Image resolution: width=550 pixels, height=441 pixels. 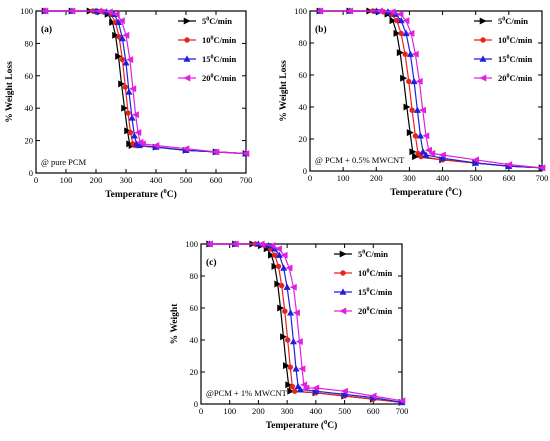 What do you see at coordinates (194, 340) in the screenshot?
I see `y-tick-label: 40` at bounding box center [194, 340].